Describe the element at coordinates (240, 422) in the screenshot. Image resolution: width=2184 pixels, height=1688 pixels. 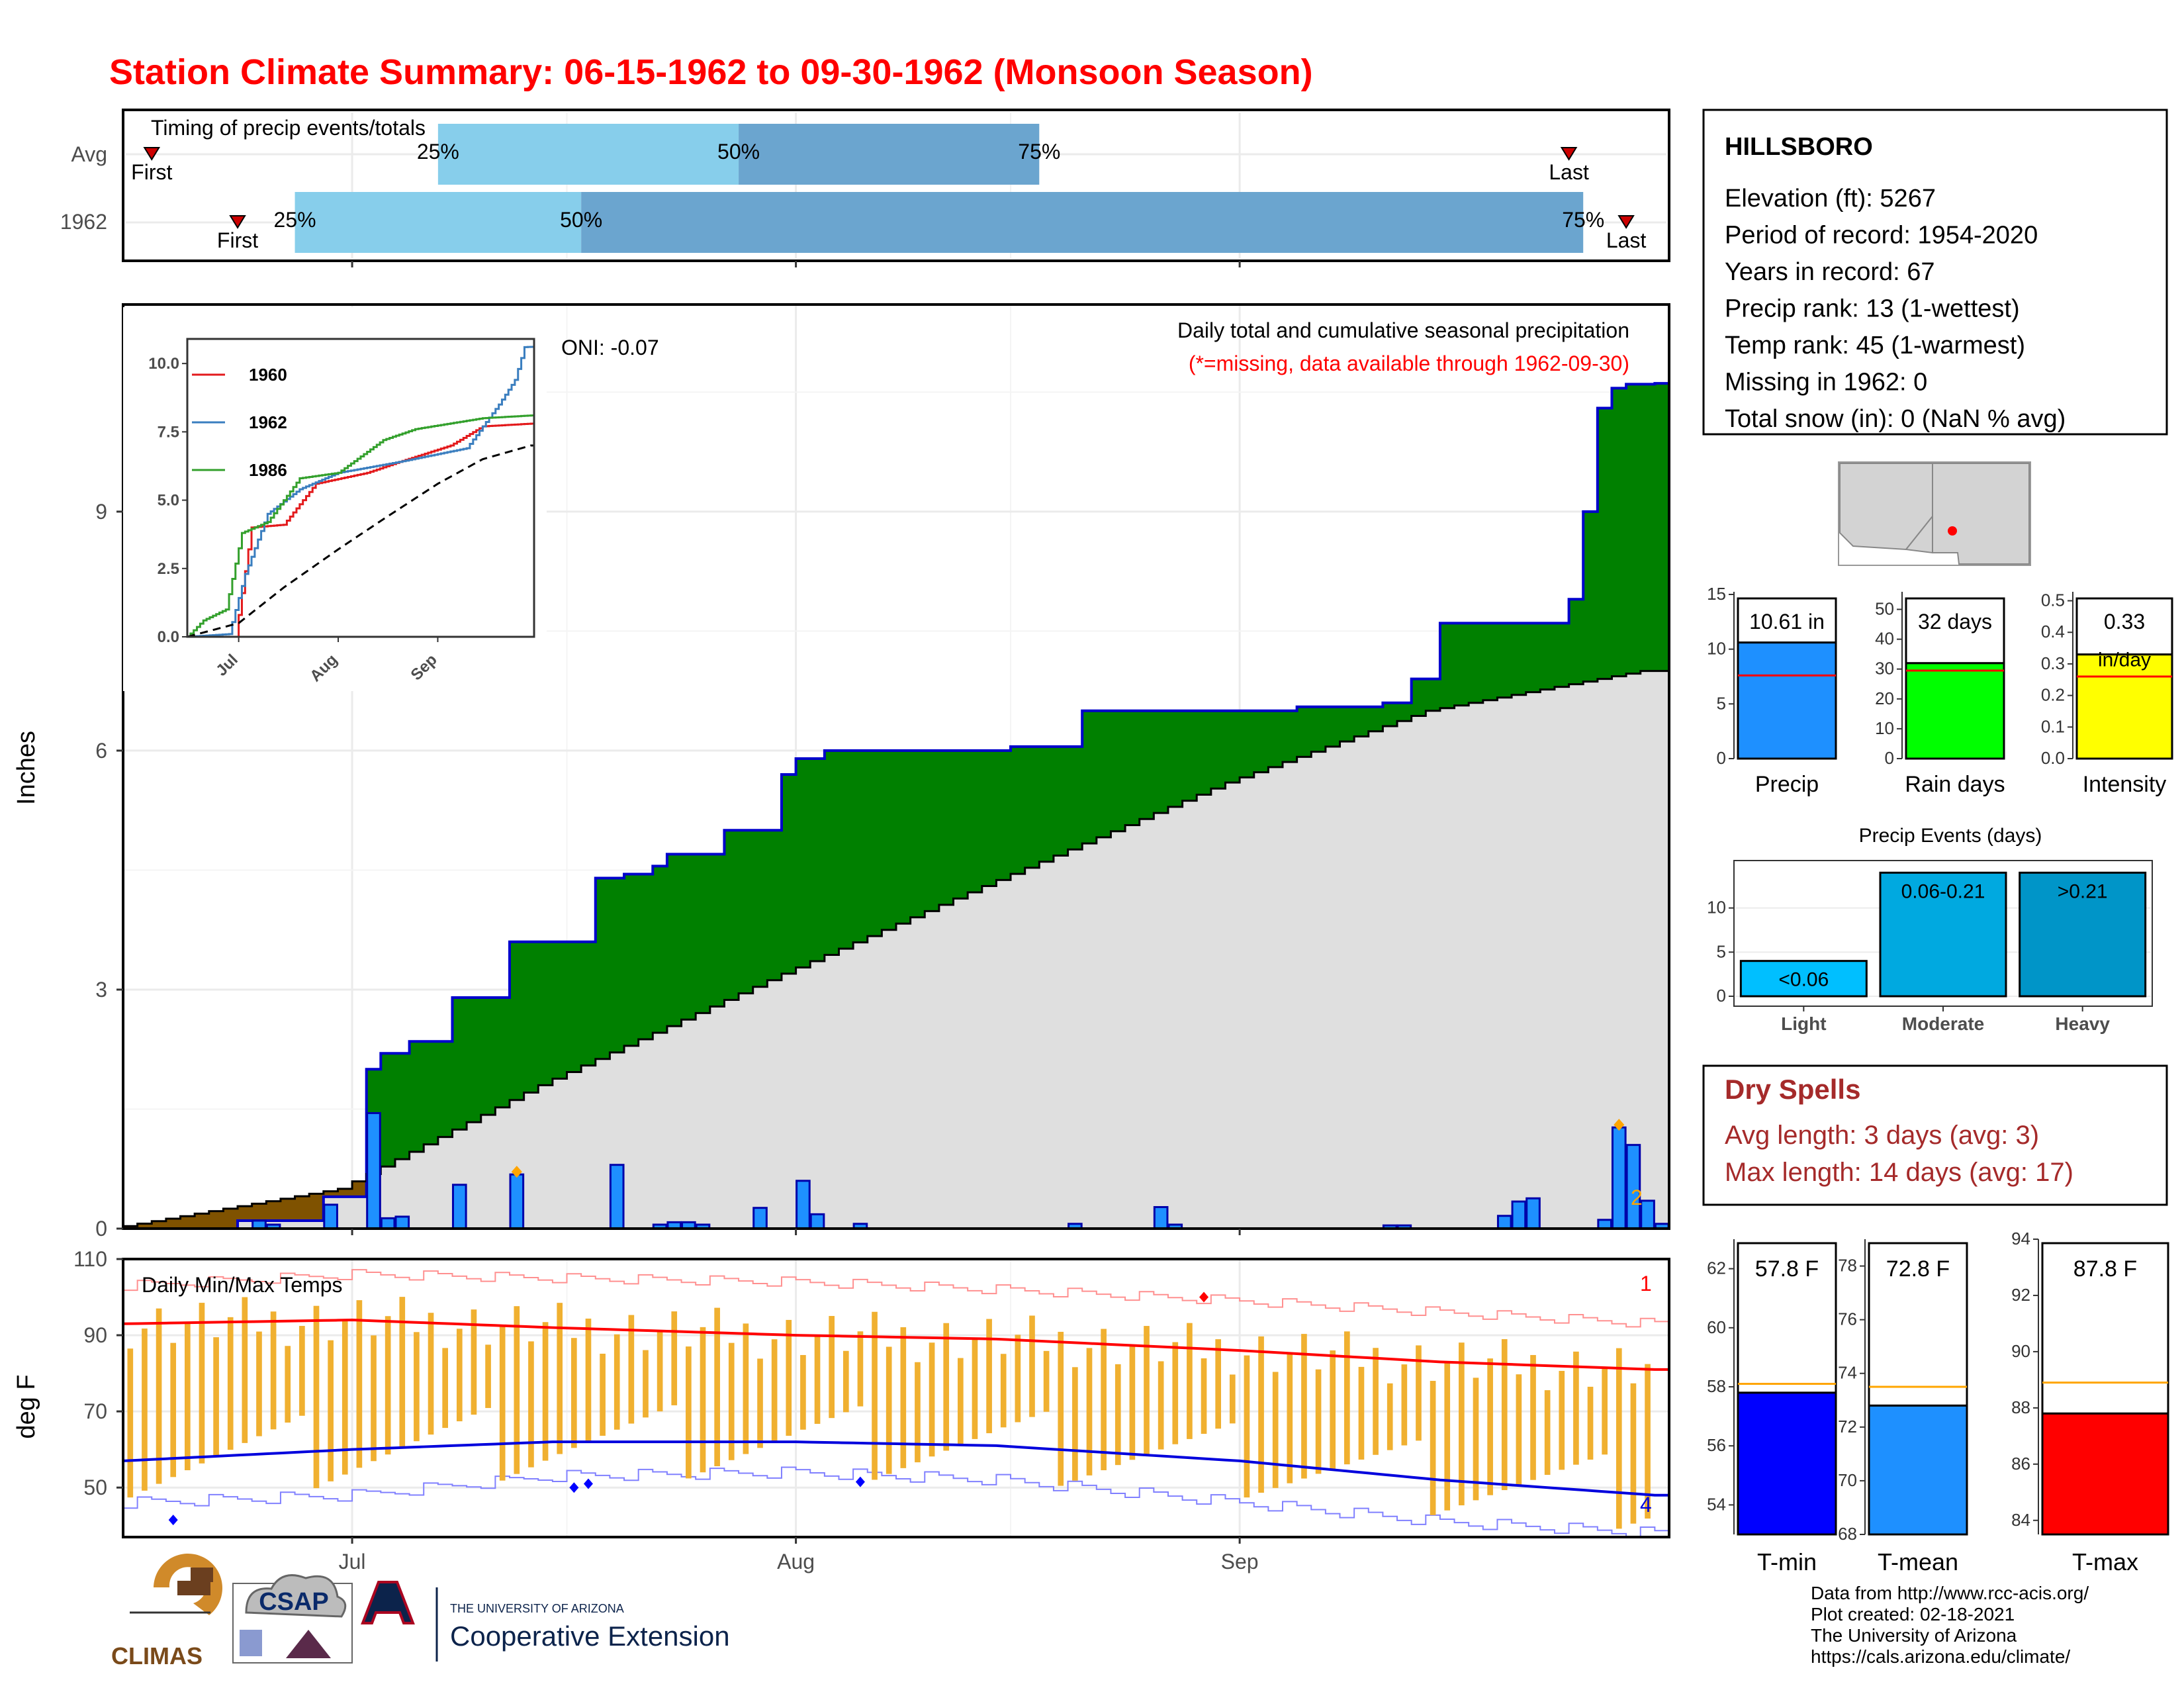
I see `inset-legend: 1960 1962 1986` at that location.